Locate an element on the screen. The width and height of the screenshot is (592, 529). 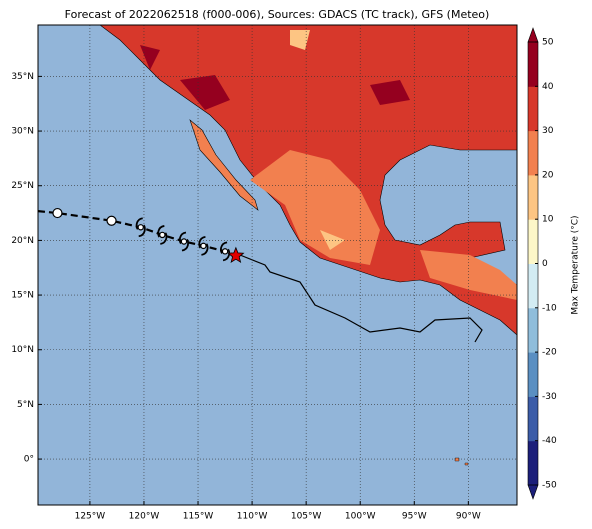
colorbar-tick-label: -20 is located at coordinates (549, 353).